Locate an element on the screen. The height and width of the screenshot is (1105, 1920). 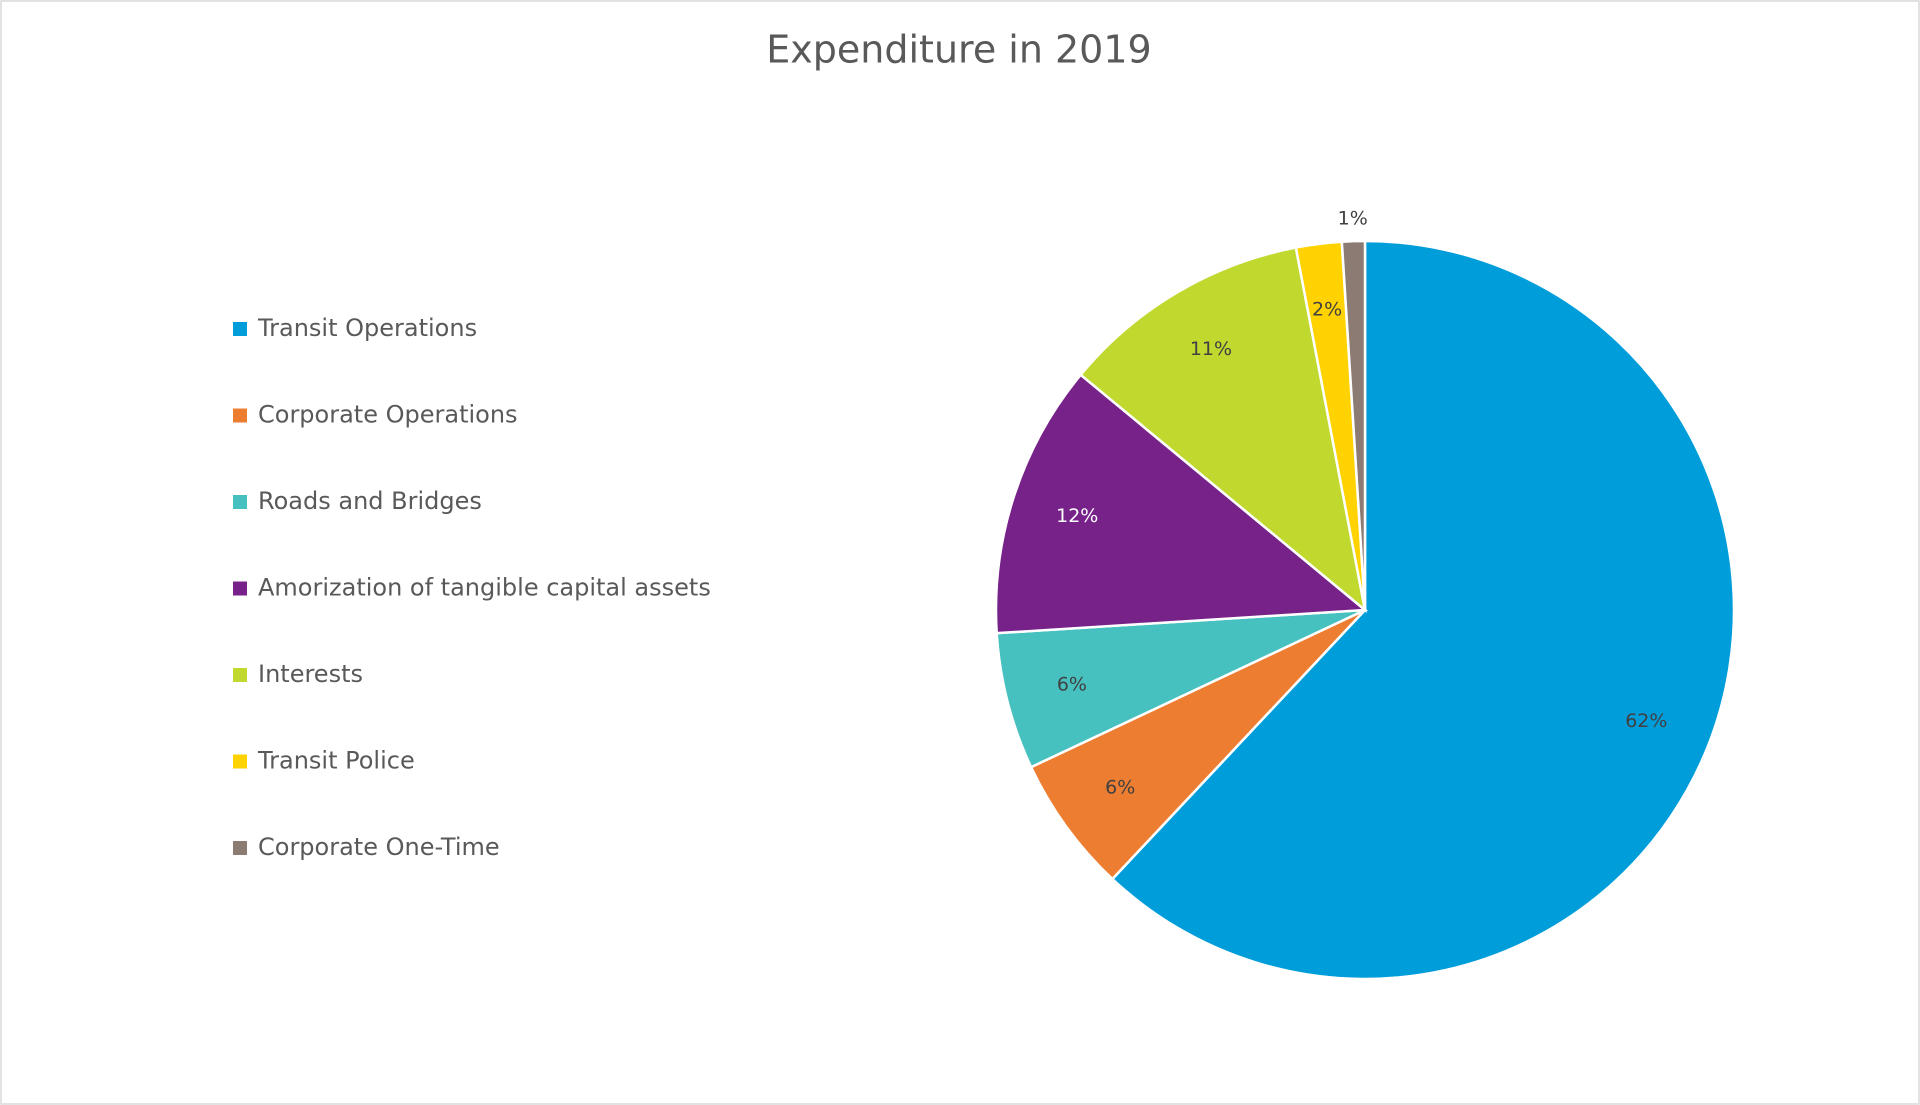
legend-label: Roads and Bridges is located at coordinates (370, 501).